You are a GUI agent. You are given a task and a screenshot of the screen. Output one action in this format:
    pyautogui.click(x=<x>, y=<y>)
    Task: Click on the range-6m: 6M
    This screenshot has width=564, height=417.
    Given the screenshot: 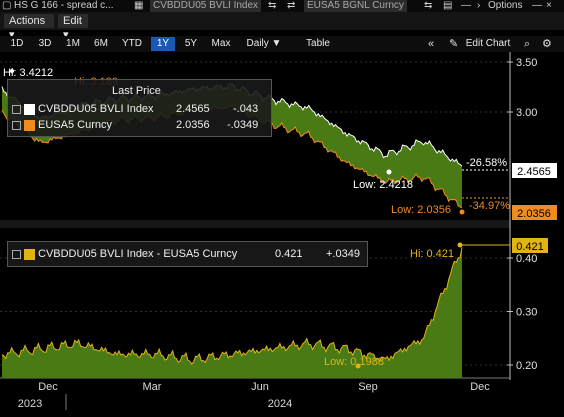 What is the action you would take?
    pyautogui.click(x=101, y=43)
    